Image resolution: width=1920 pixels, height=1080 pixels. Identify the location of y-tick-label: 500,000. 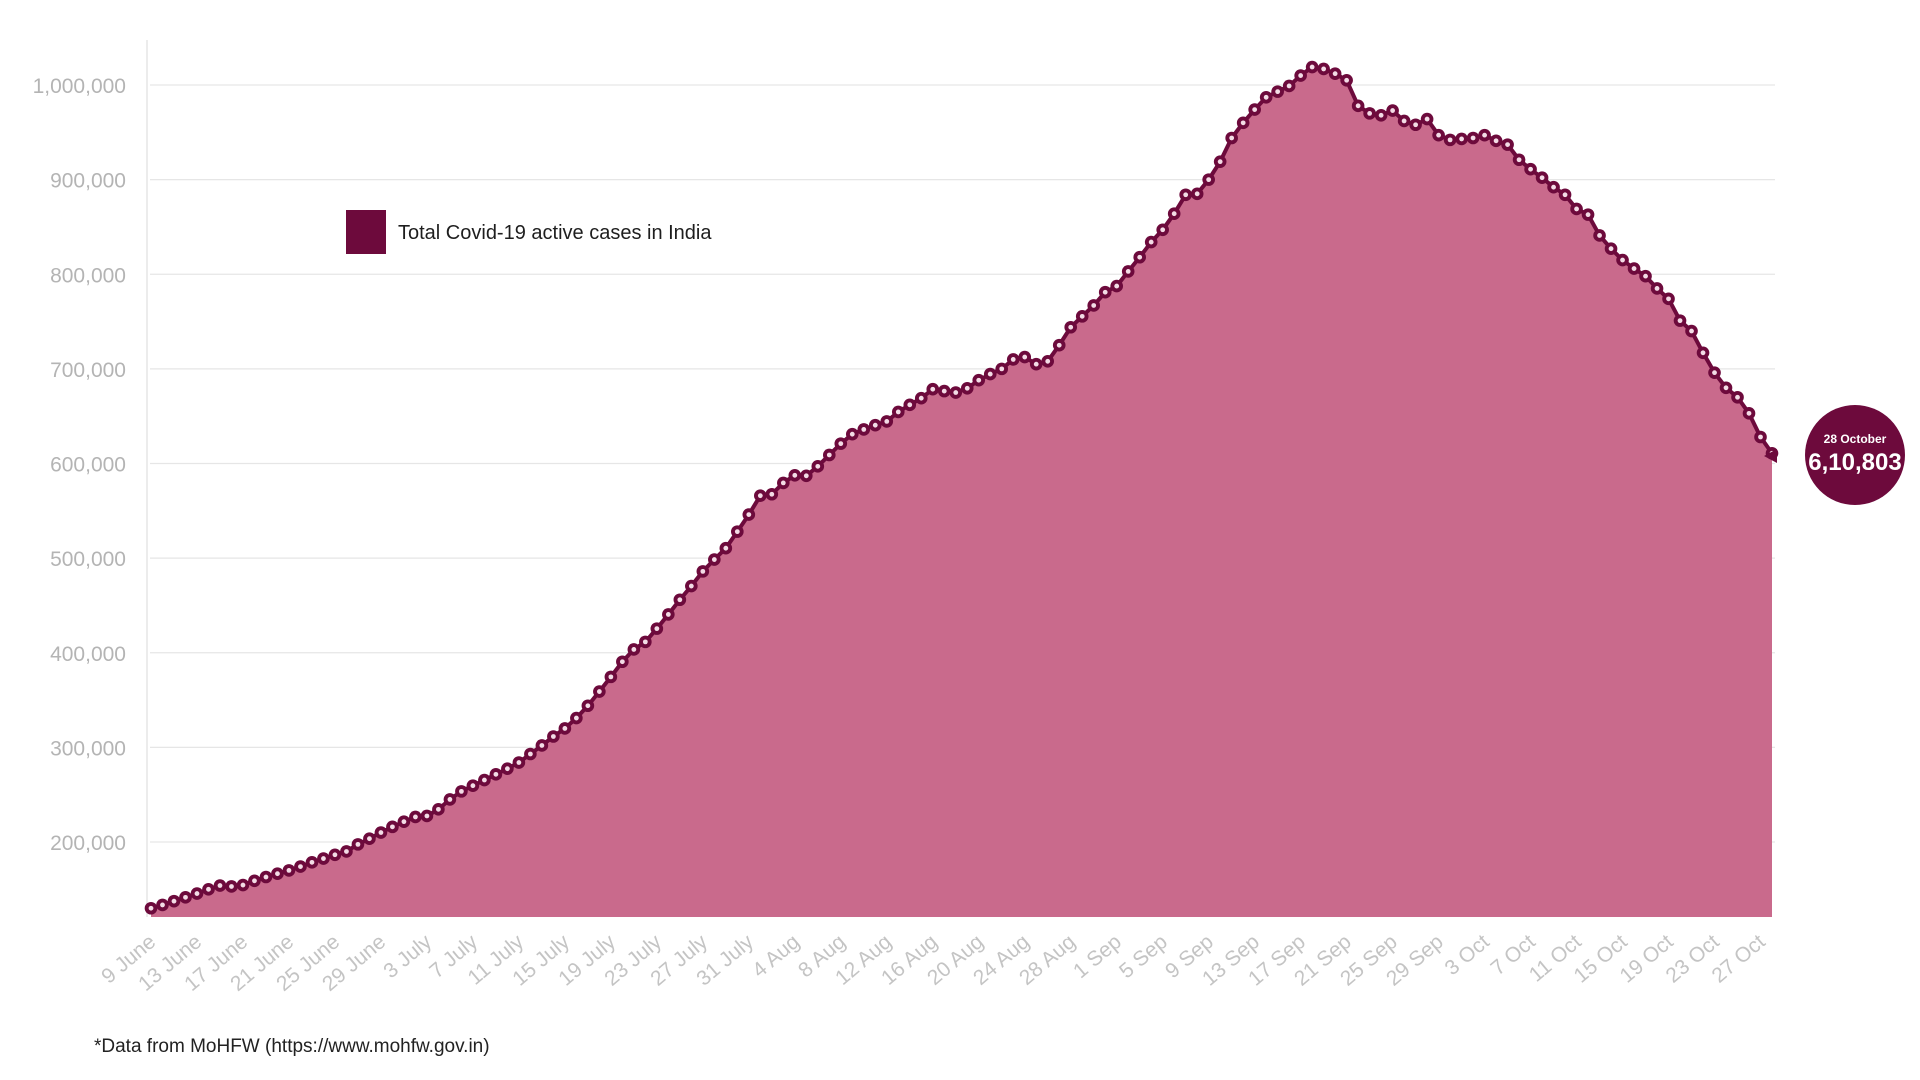
(88, 559).